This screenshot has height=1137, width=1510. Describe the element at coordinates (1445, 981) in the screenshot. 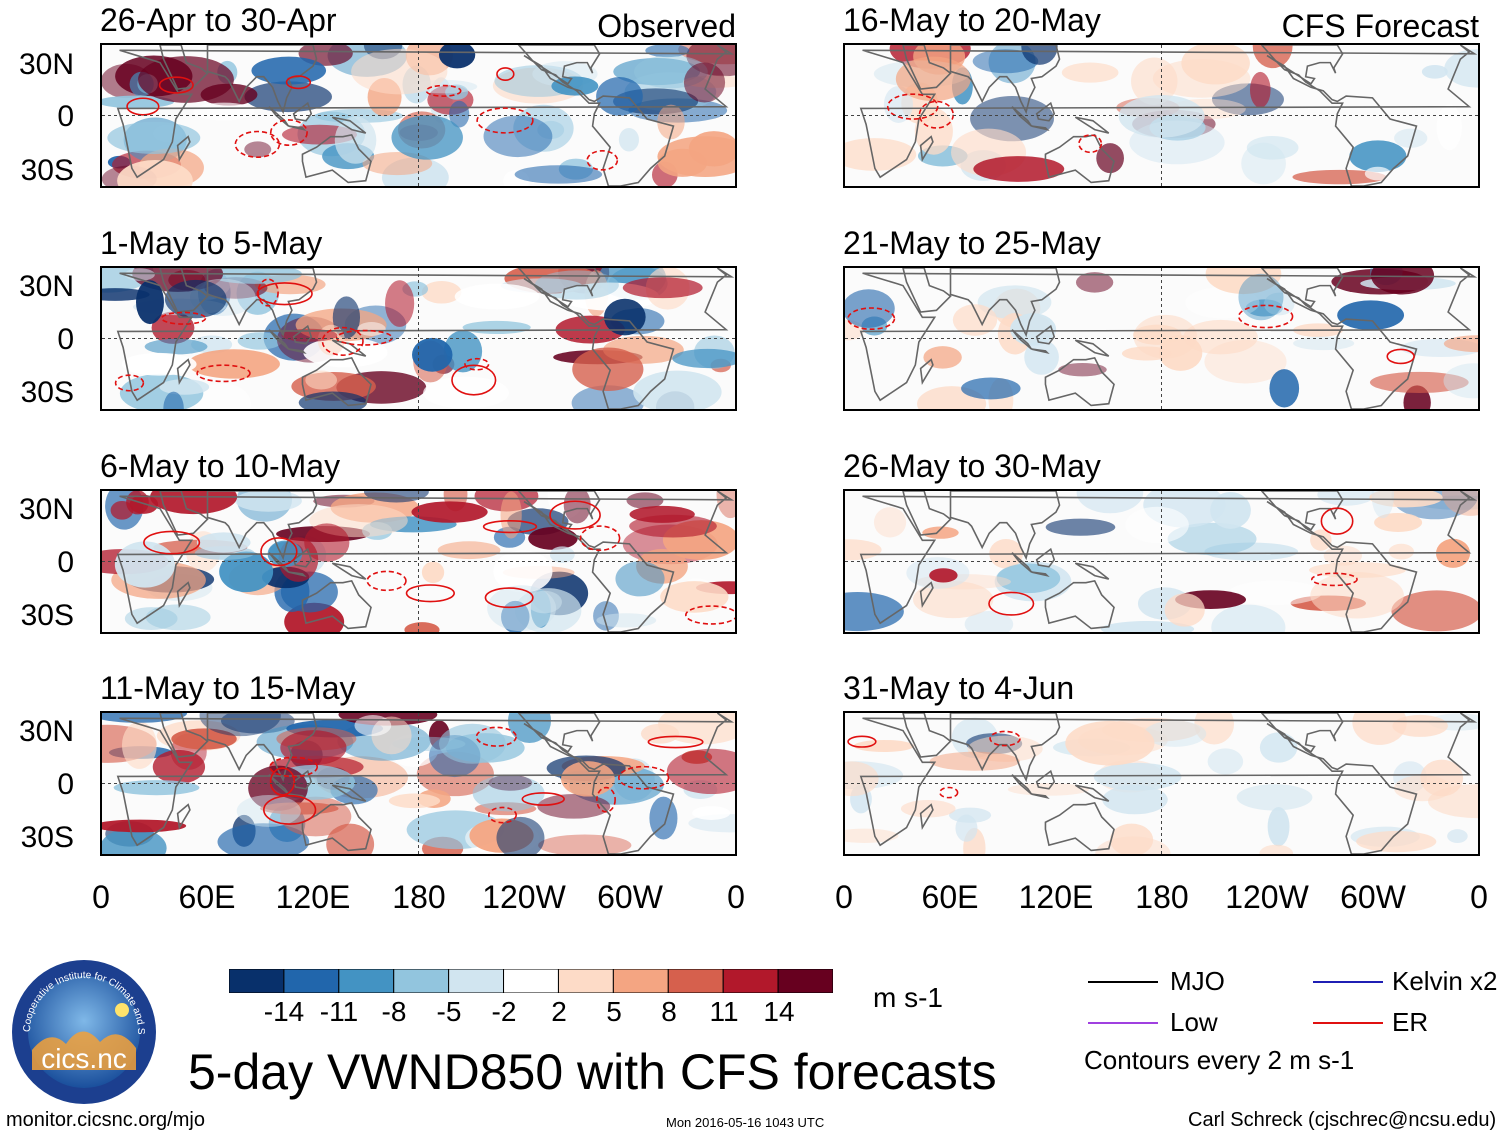

I see `legend-label-kelvin: Kelvin x2` at that location.